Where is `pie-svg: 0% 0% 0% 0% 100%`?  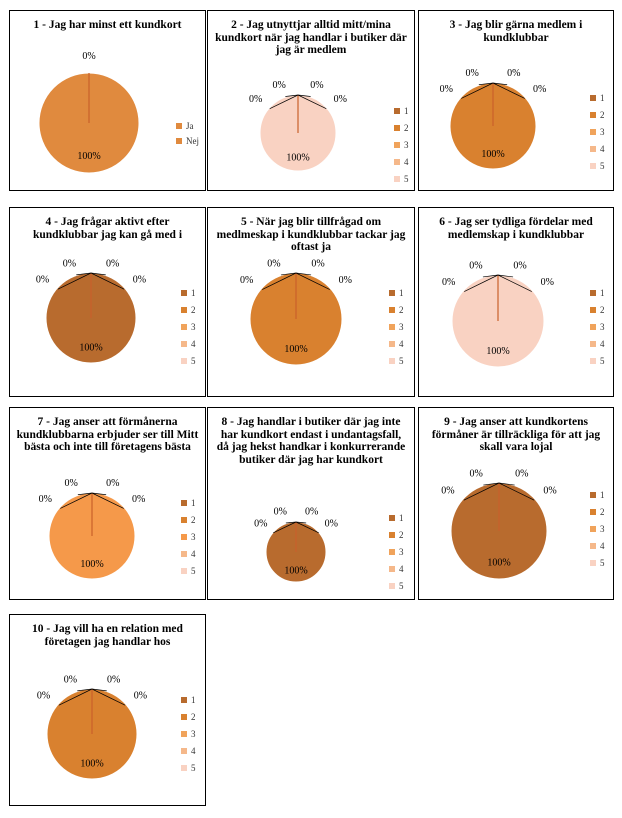
pie-svg: 0% 0% 0% 0% 100% is located at coordinates (499, 524).